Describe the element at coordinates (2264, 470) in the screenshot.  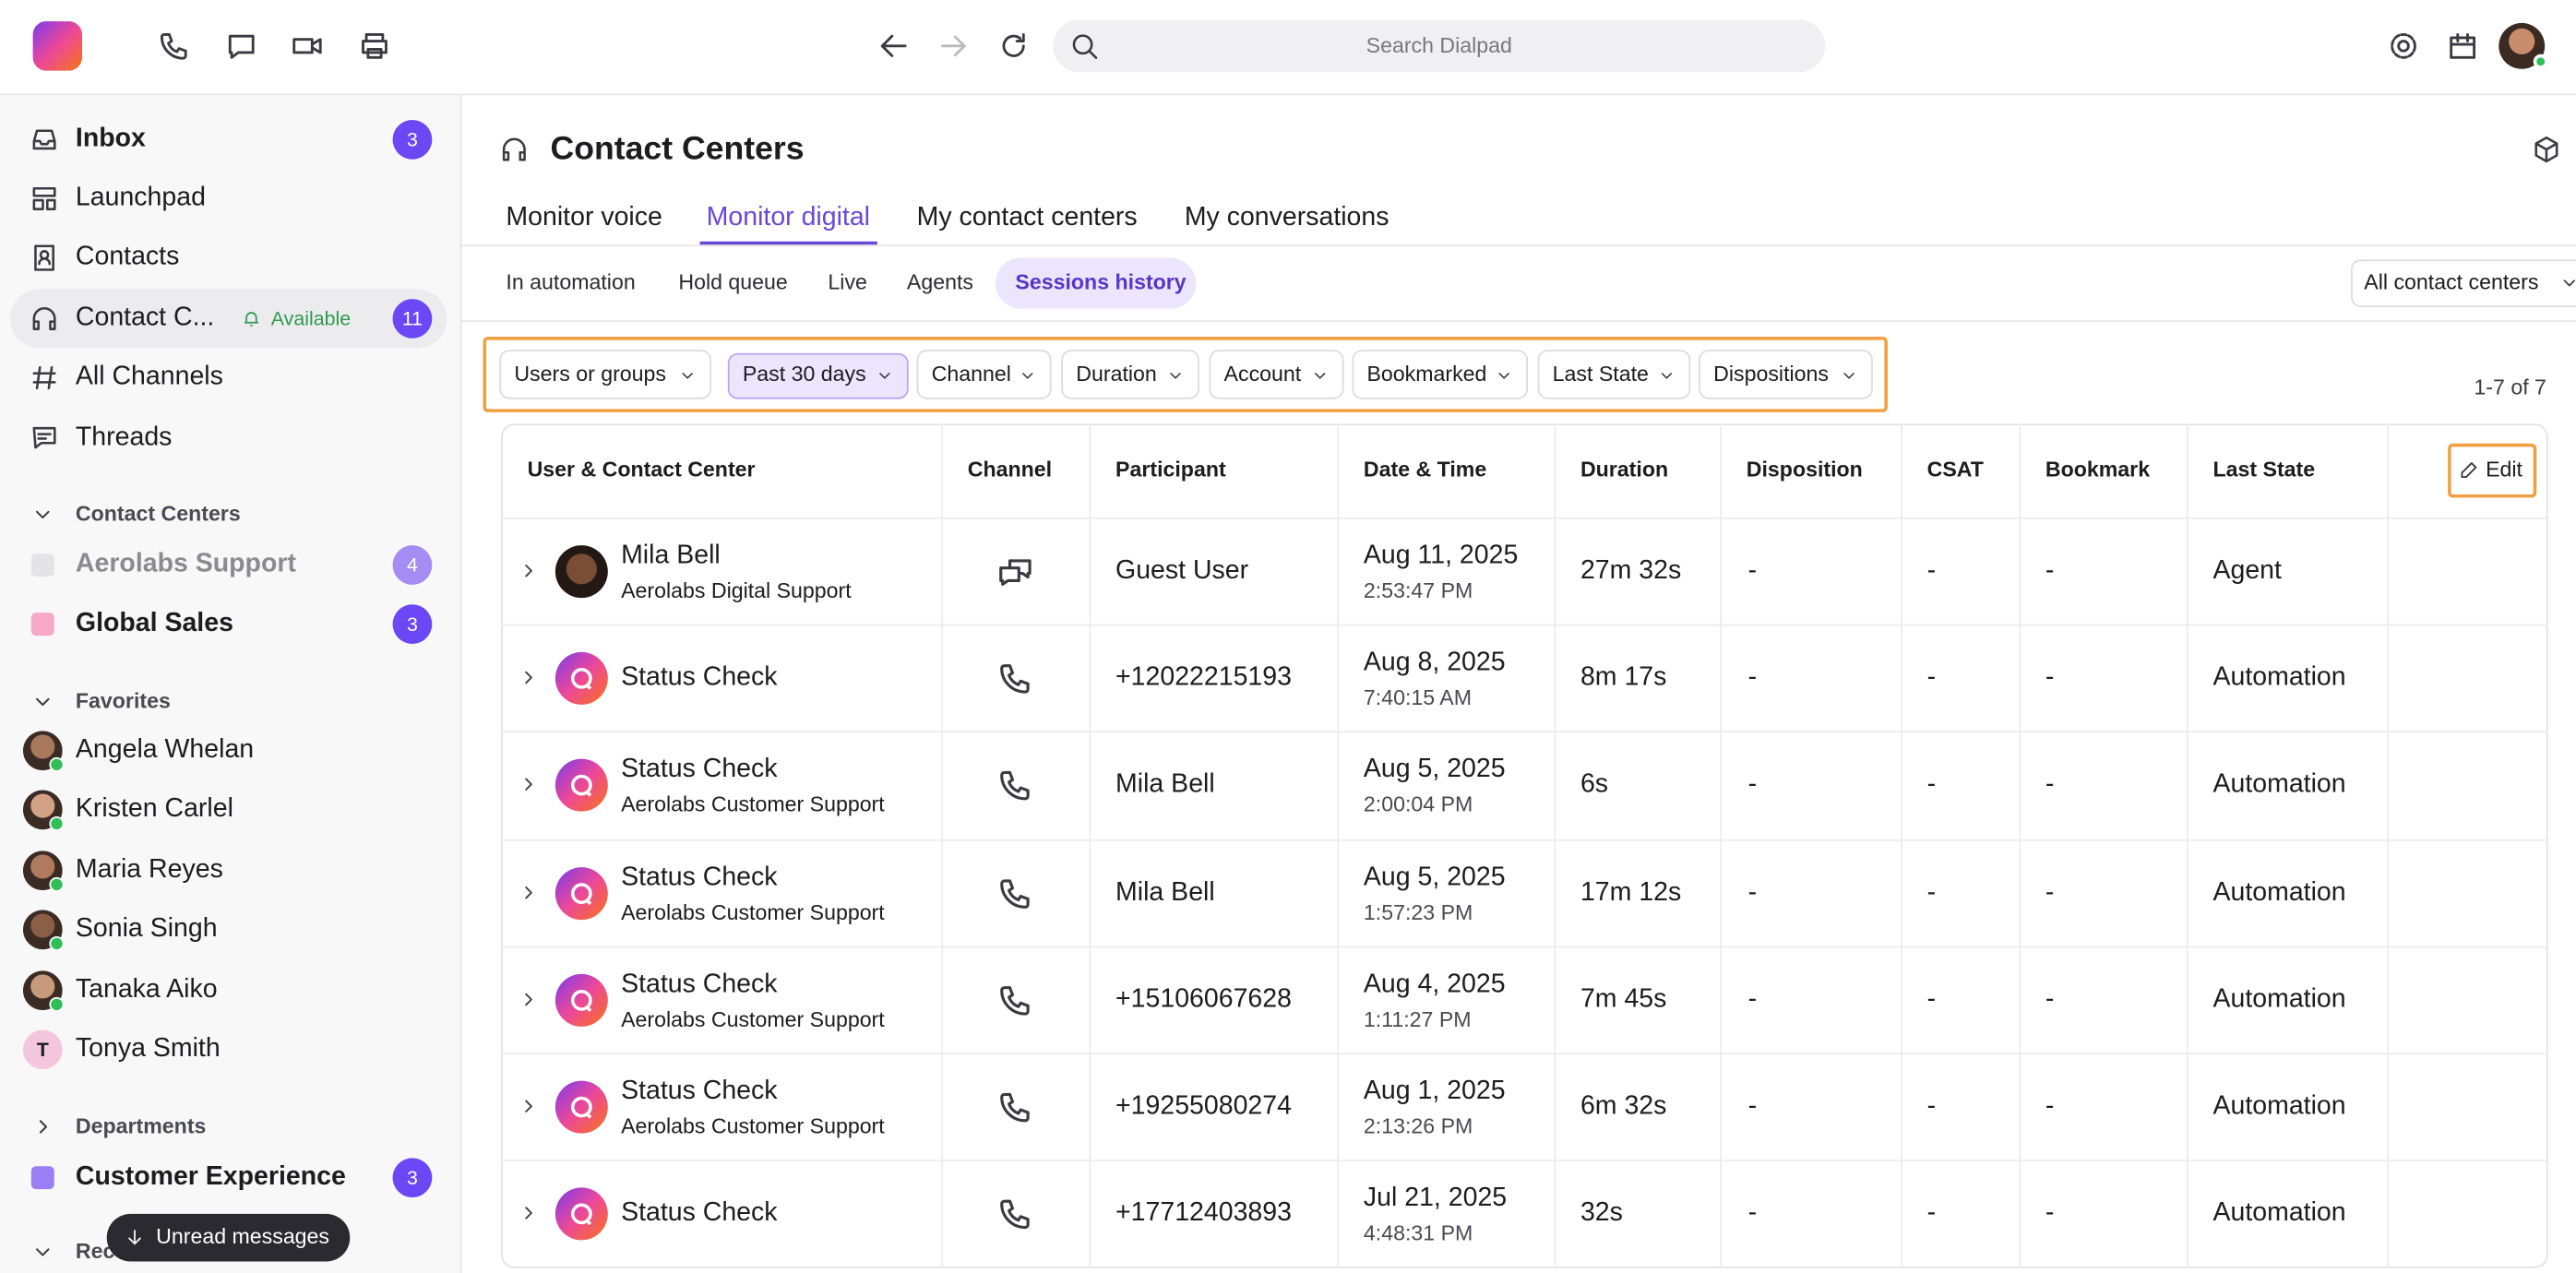
I see `column-header: Last State` at that location.